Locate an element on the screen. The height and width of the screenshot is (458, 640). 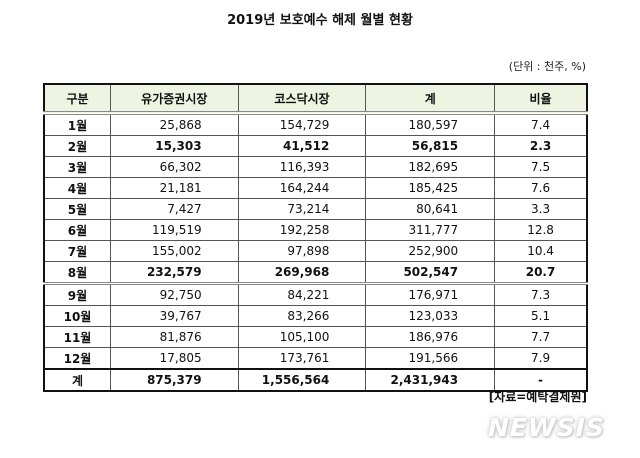
total-value: 185,425 is located at coordinates (430, 188).